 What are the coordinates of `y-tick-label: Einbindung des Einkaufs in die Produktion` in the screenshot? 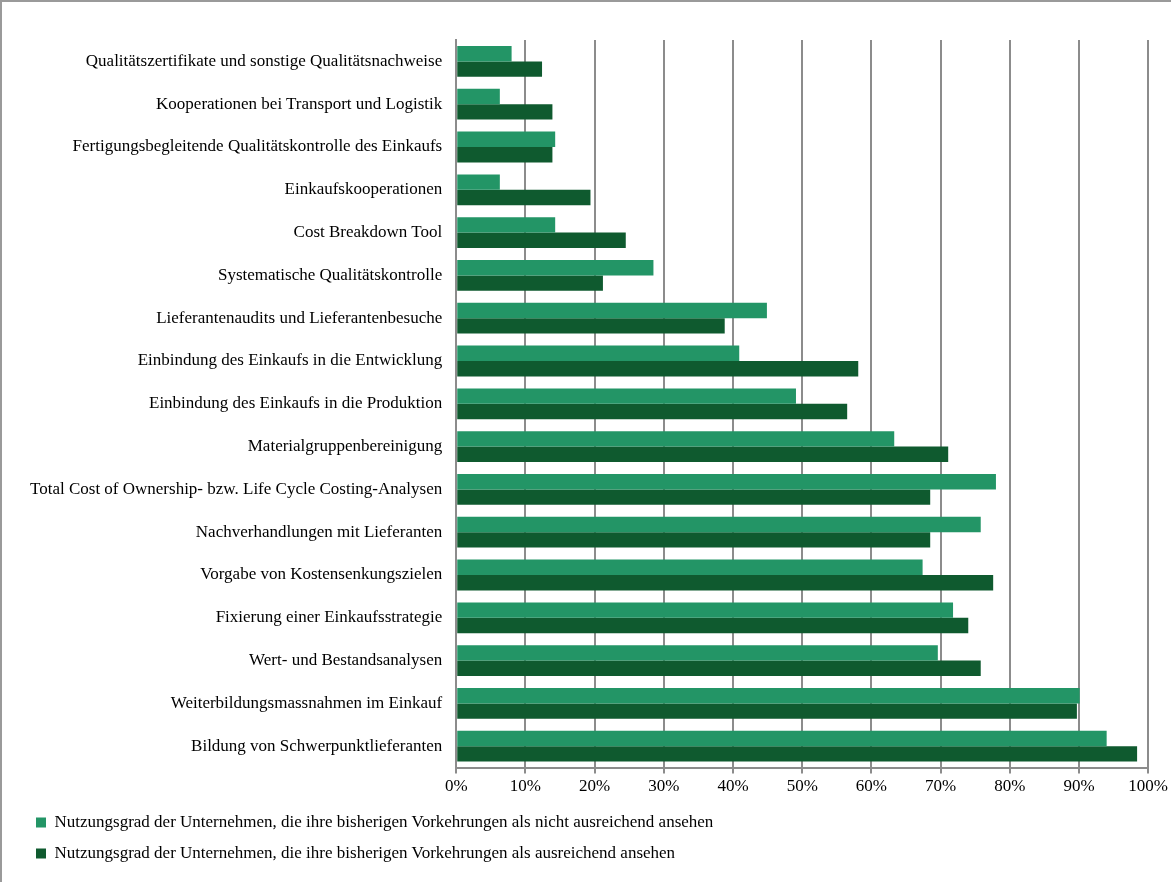 It's located at (296, 403).